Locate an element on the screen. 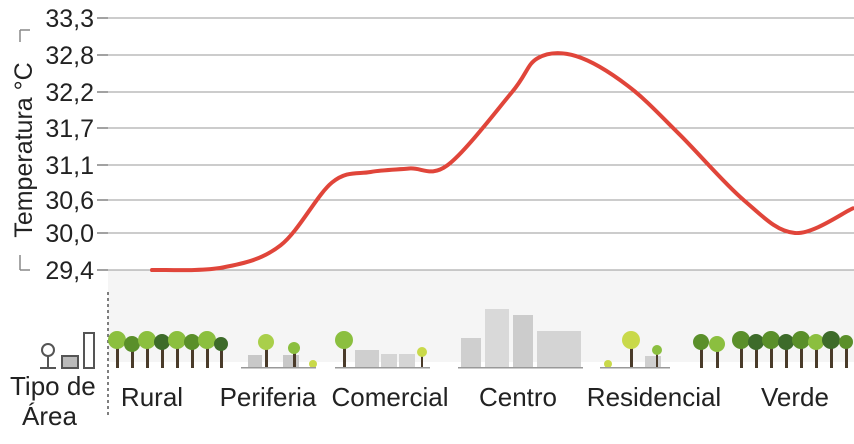 This screenshot has width=854, height=444. y-tick-label: 30,6 is located at coordinates (69, 201).